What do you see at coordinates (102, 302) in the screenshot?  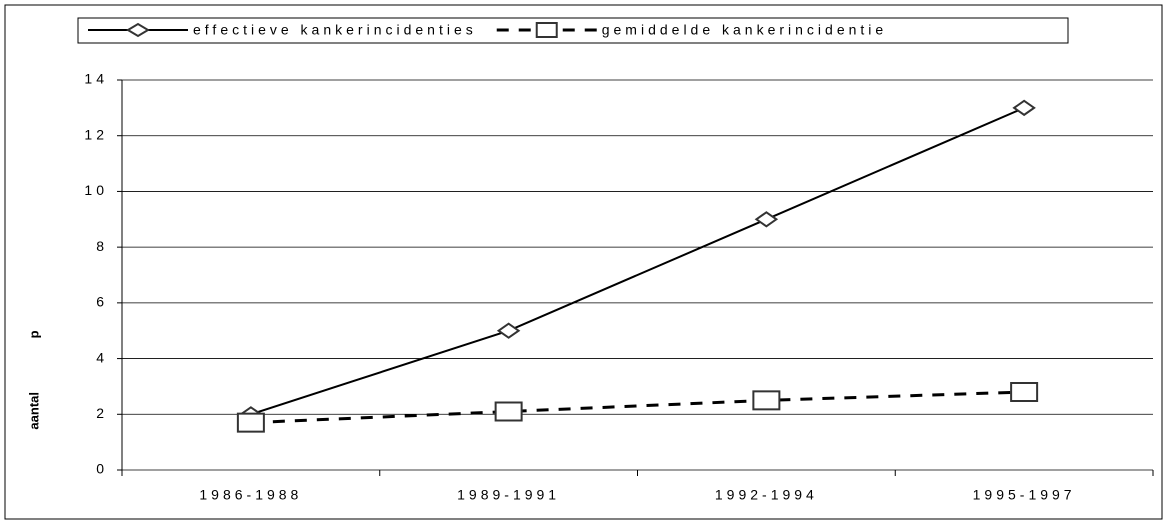 I see `y-tick-label: 6` at bounding box center [102, 302].